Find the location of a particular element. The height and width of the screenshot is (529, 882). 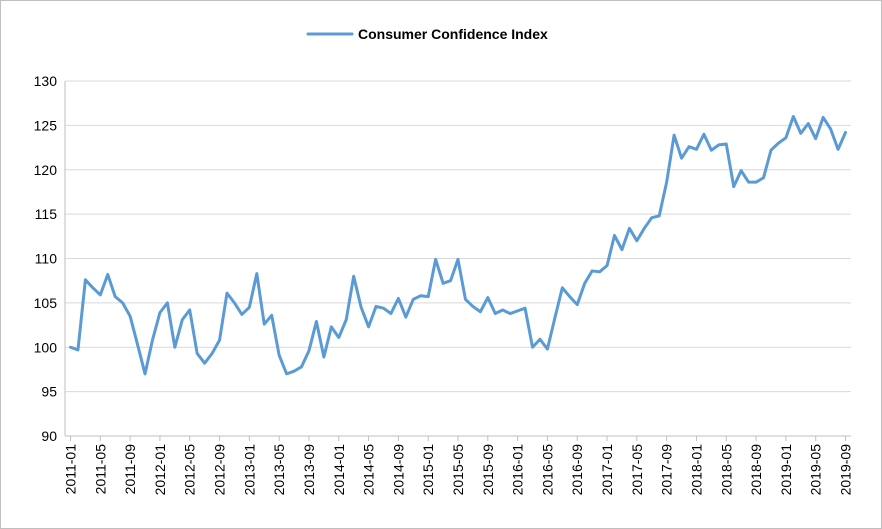

x-tick-label: 2013-01 is located at coordinates (249, 470).